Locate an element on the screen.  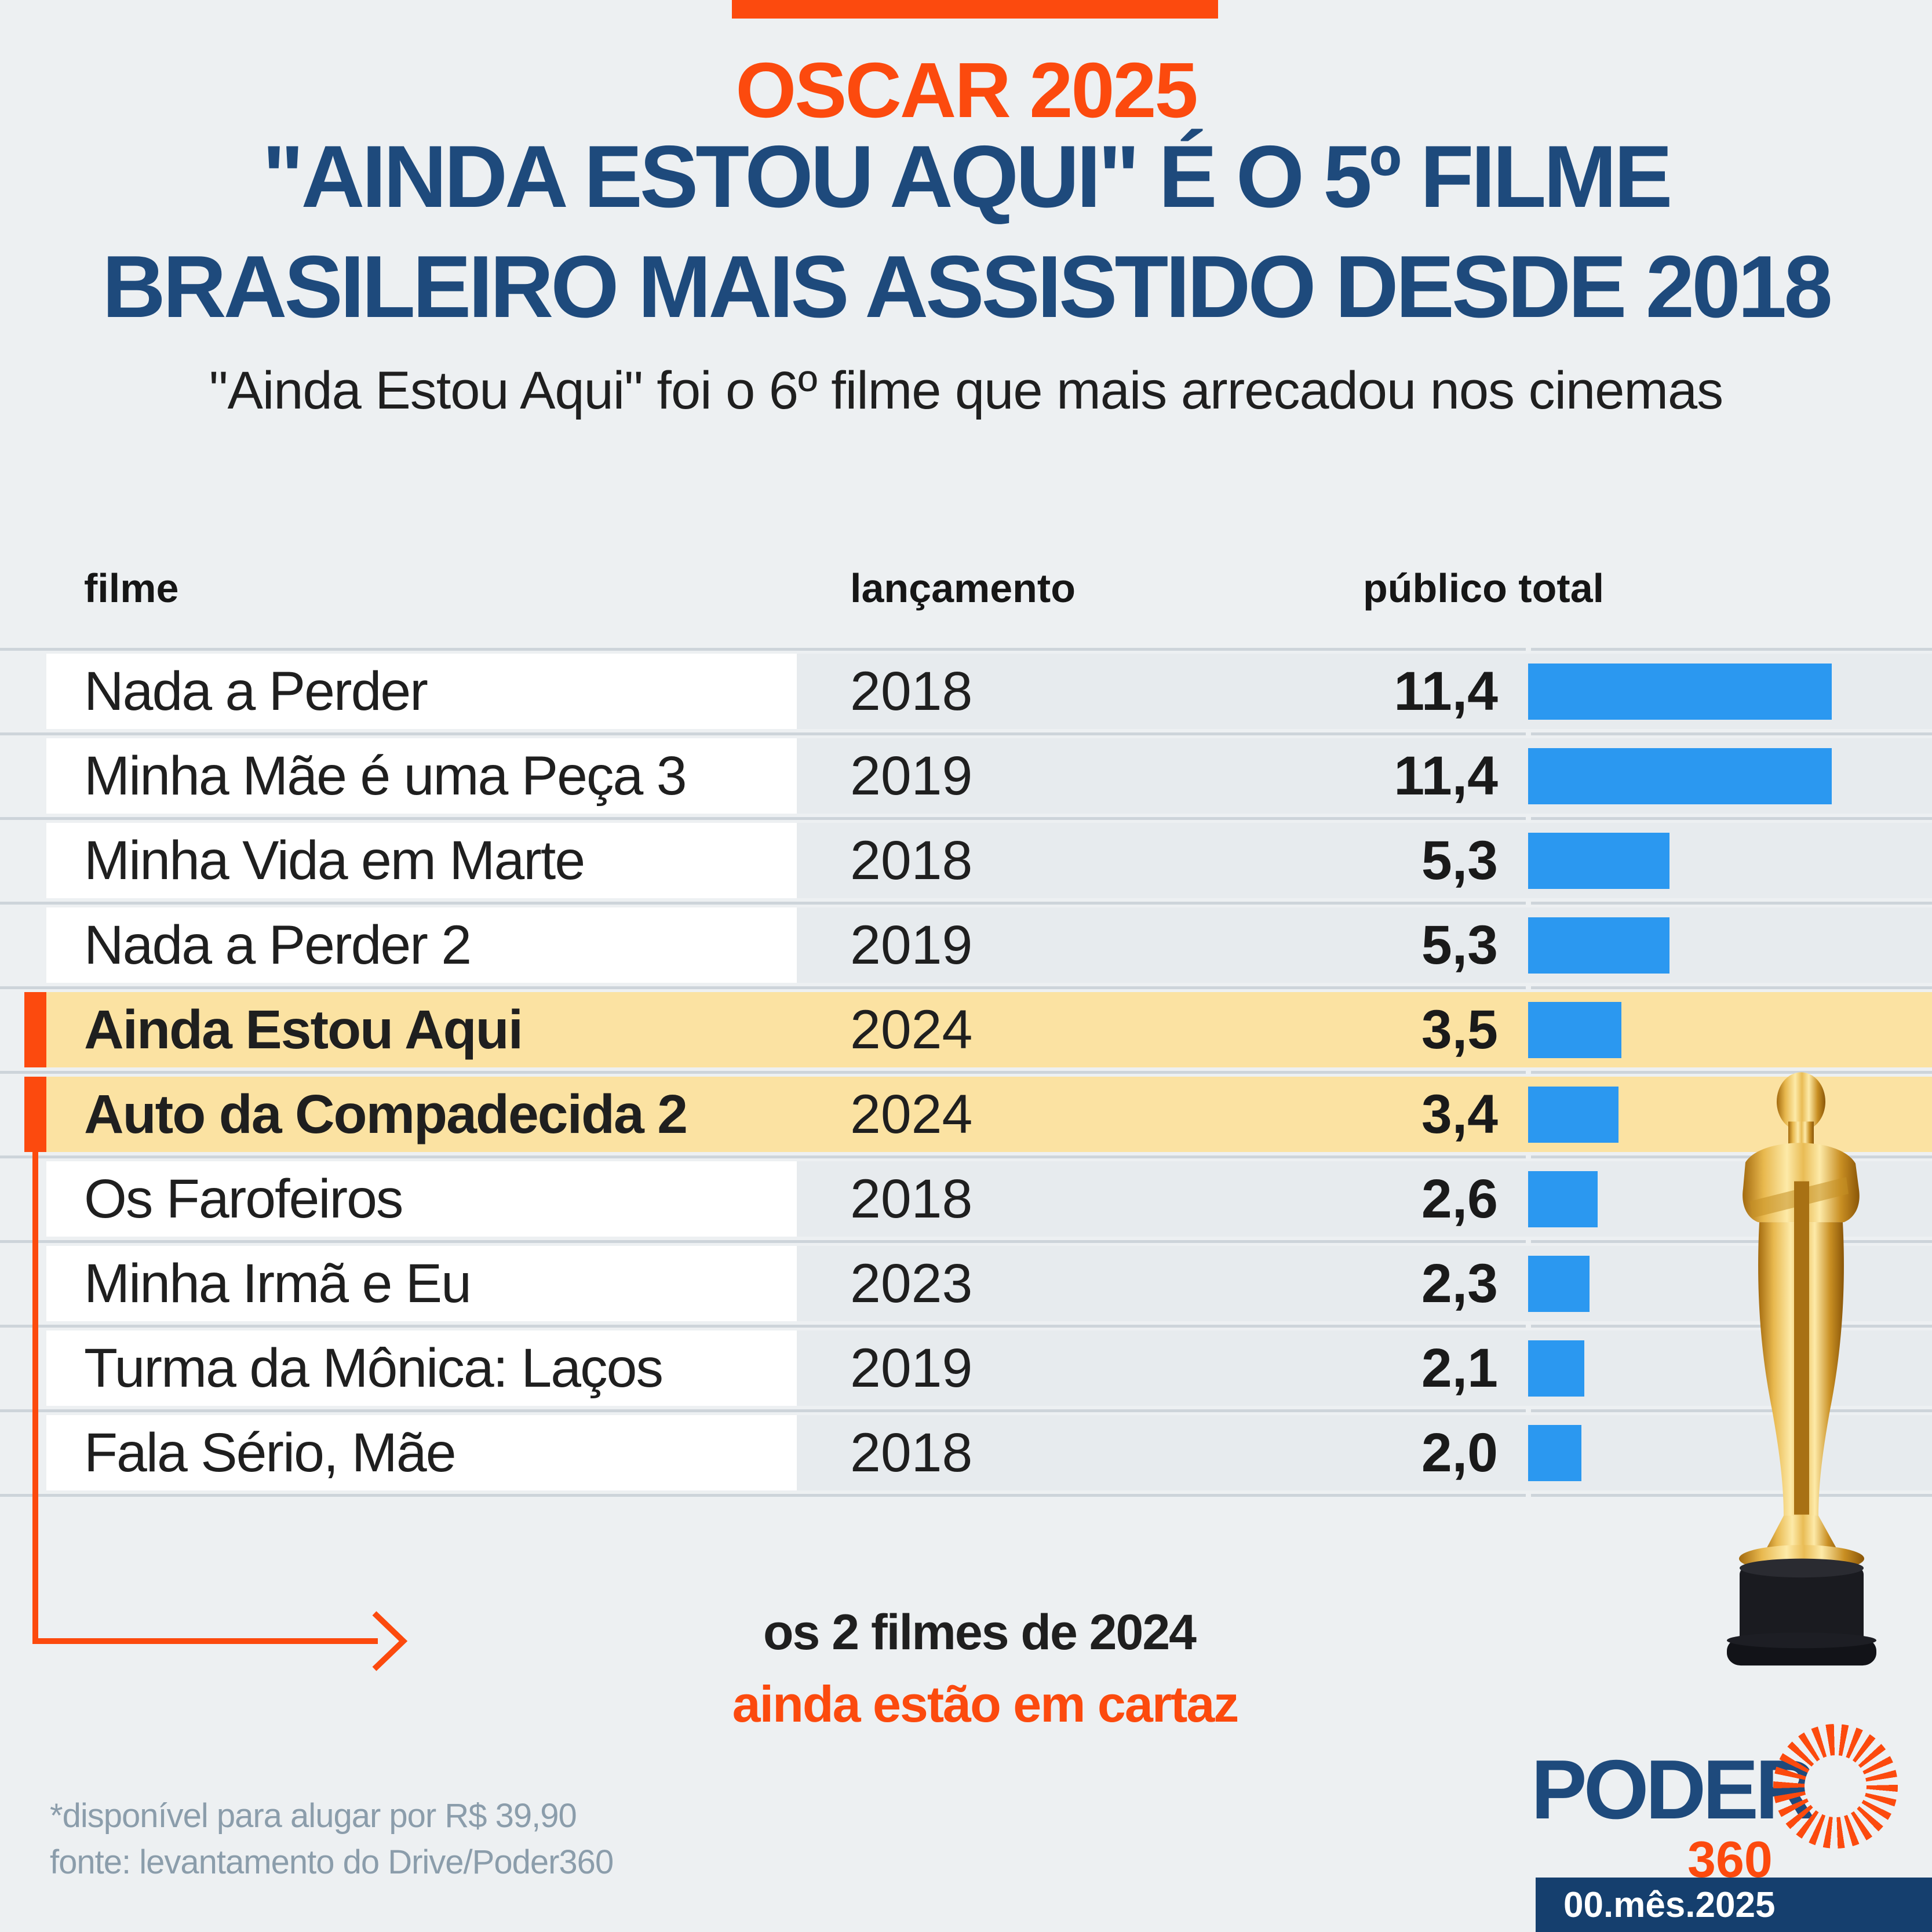
film-name: Minha Vida em Marte is located at coordinates (334, 860).